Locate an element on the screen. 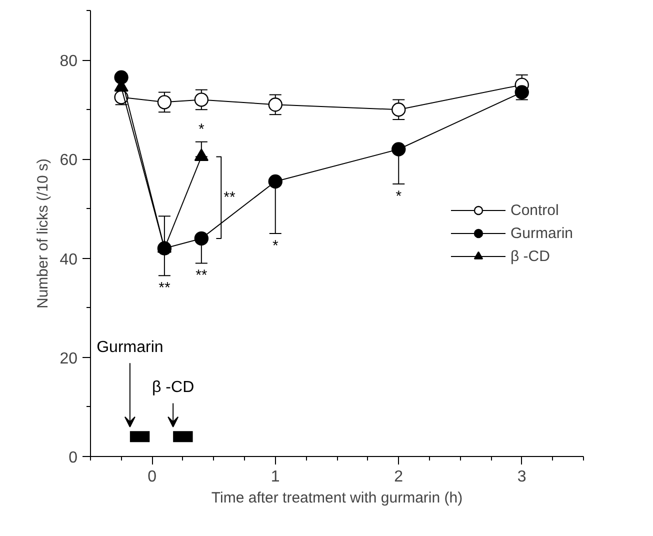  y-axis-title: Number of licks (/10 s) is located at coordinates (43, 233).